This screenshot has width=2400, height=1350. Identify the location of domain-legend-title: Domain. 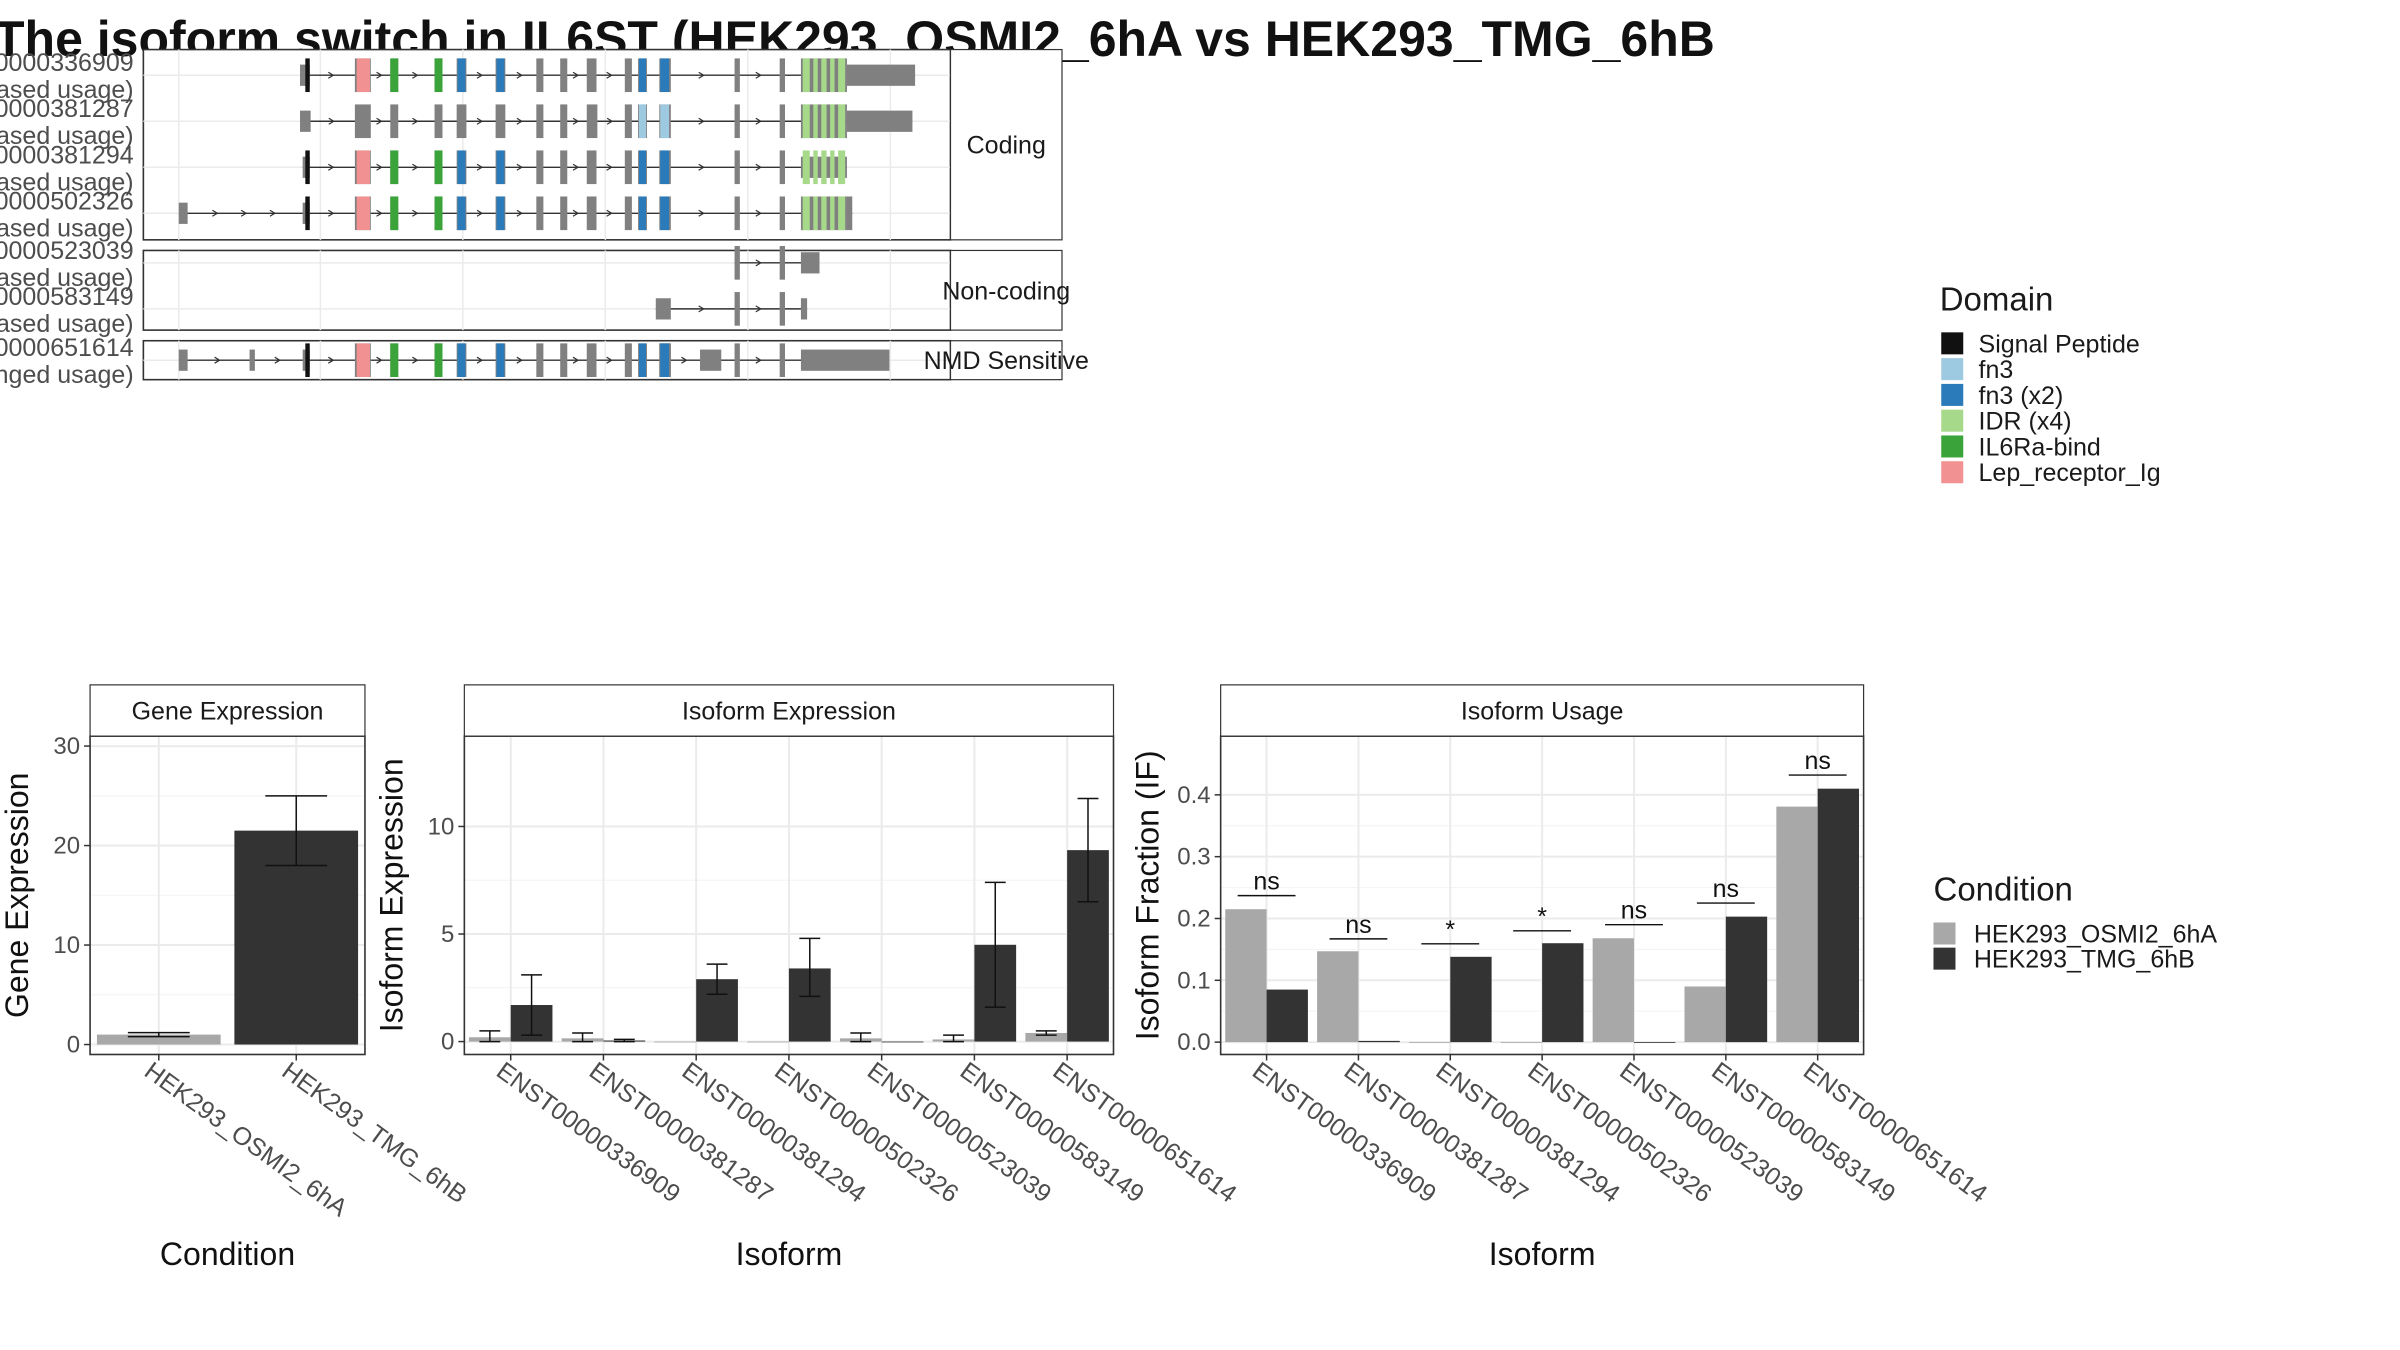
(1997, 299).